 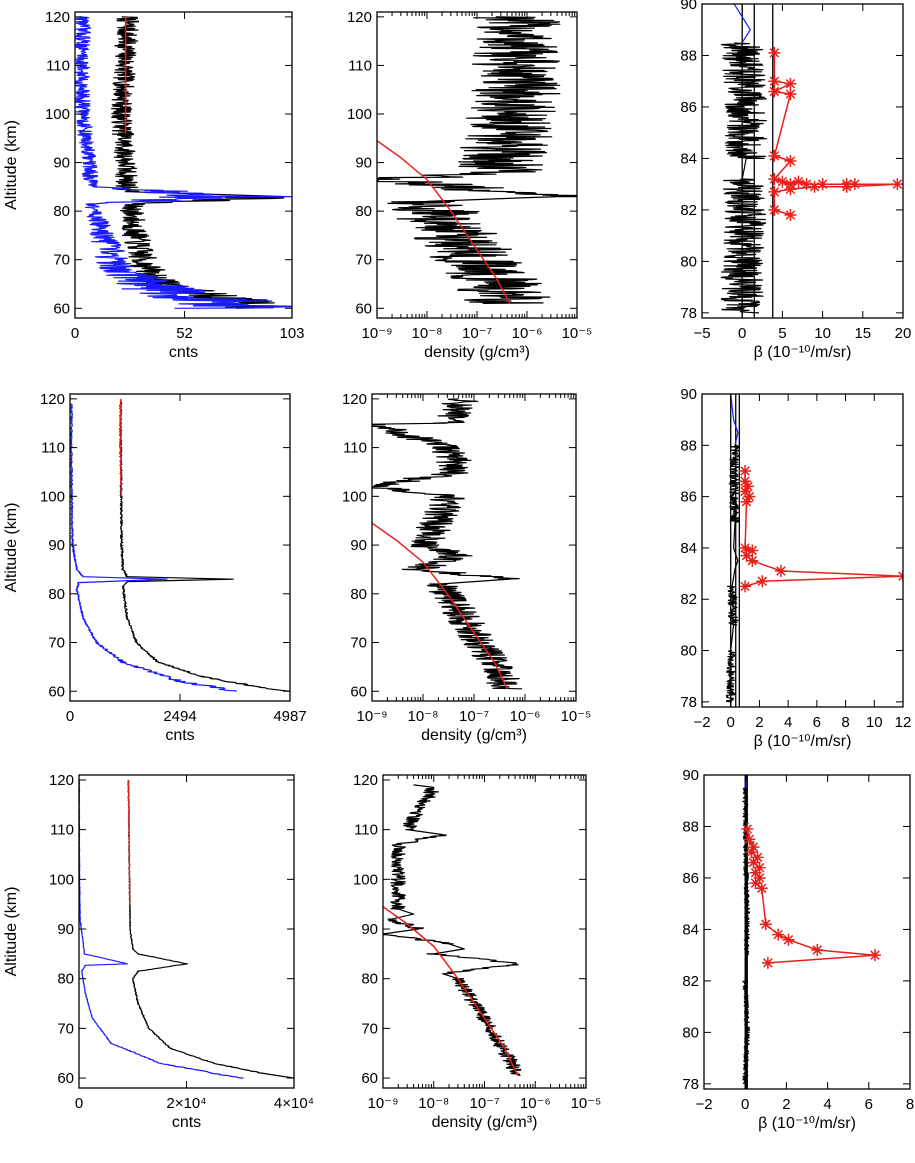 I want to click on x-tick-label: −2, so click(x=701, y=722).